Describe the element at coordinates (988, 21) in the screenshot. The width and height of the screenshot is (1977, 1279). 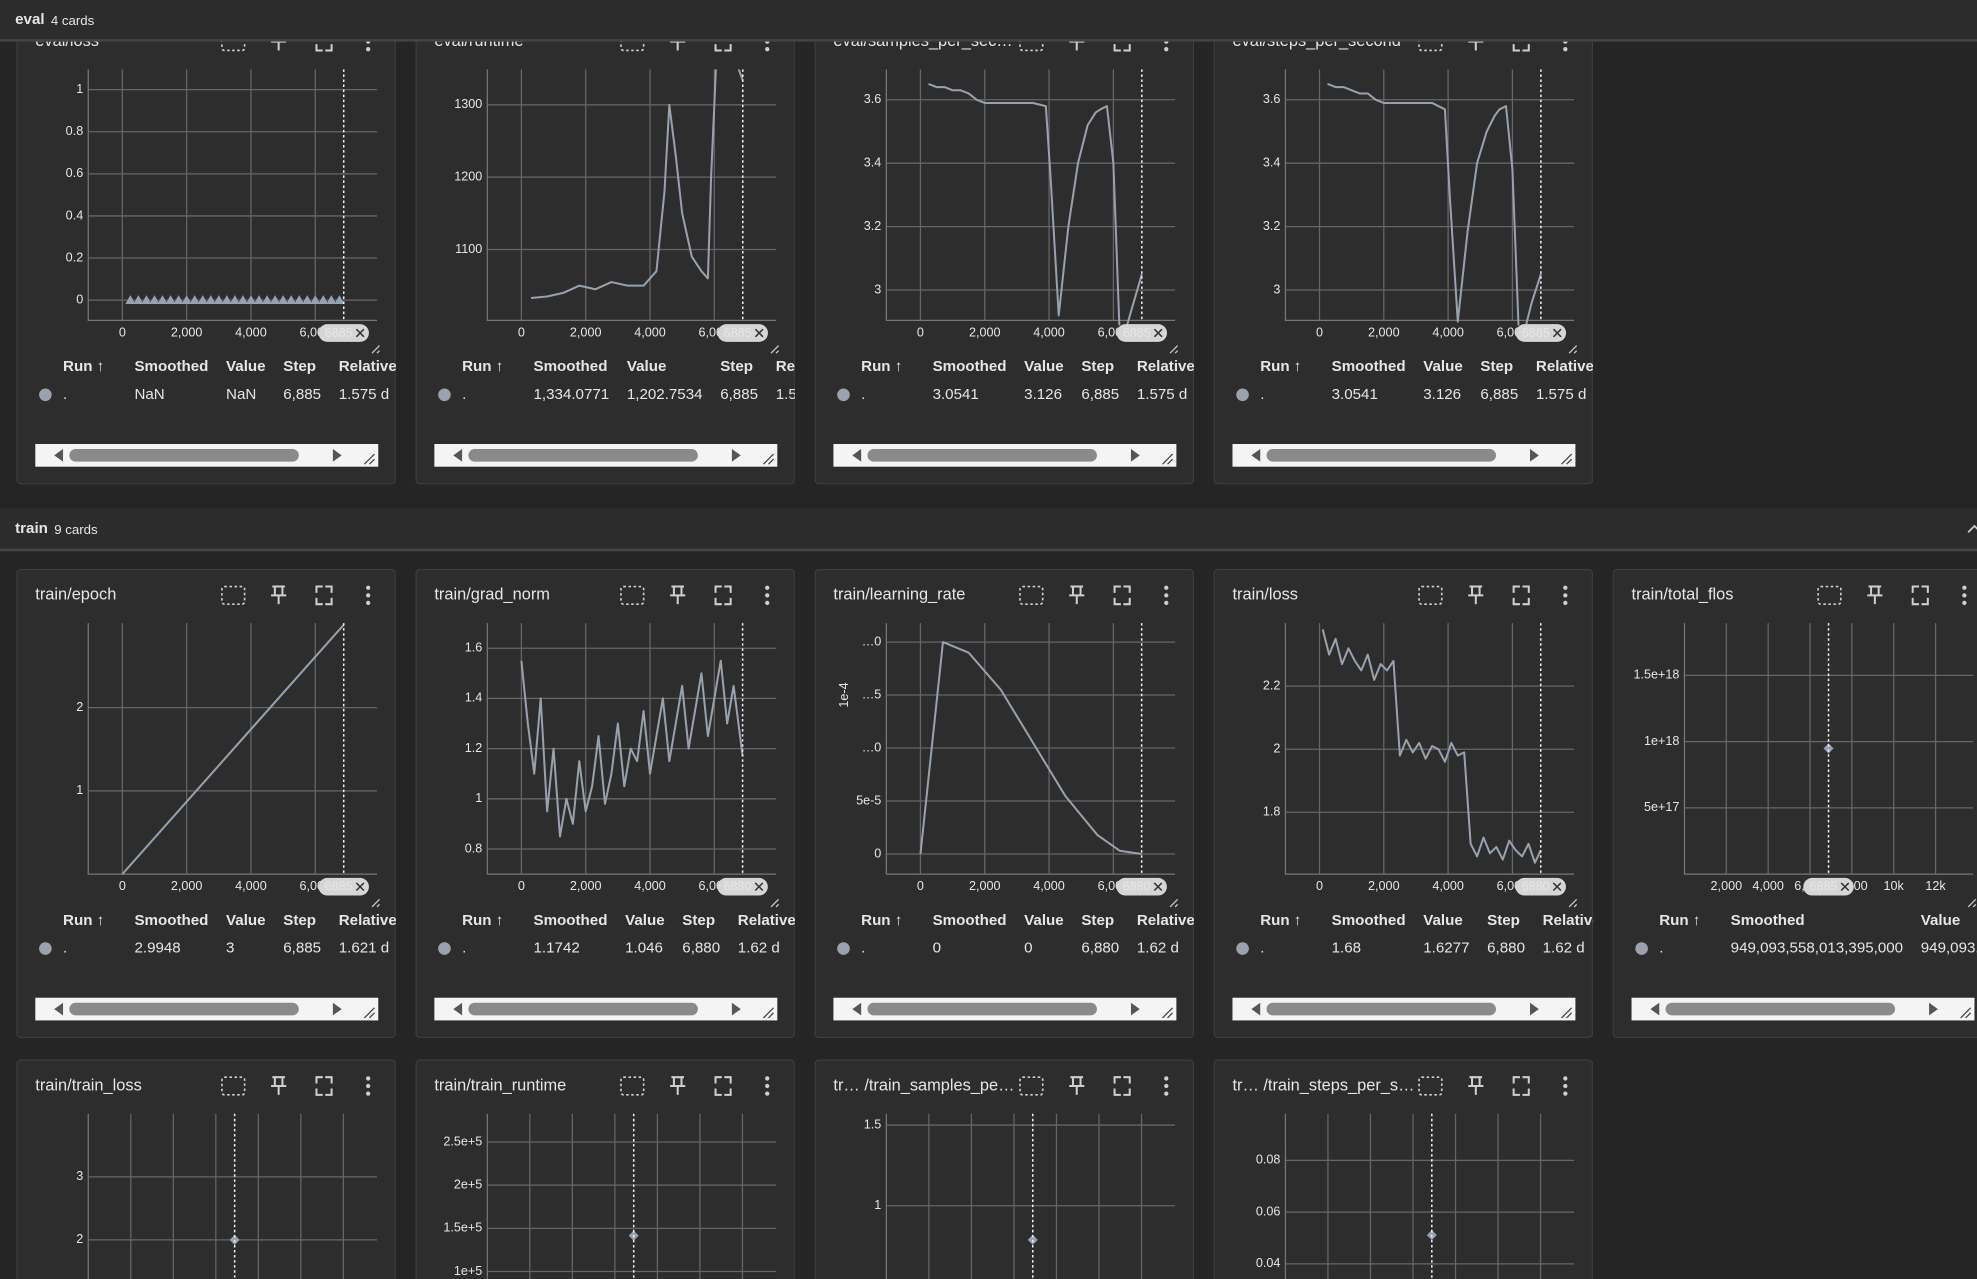
I see `section-header: eval 4 cards` at that location.